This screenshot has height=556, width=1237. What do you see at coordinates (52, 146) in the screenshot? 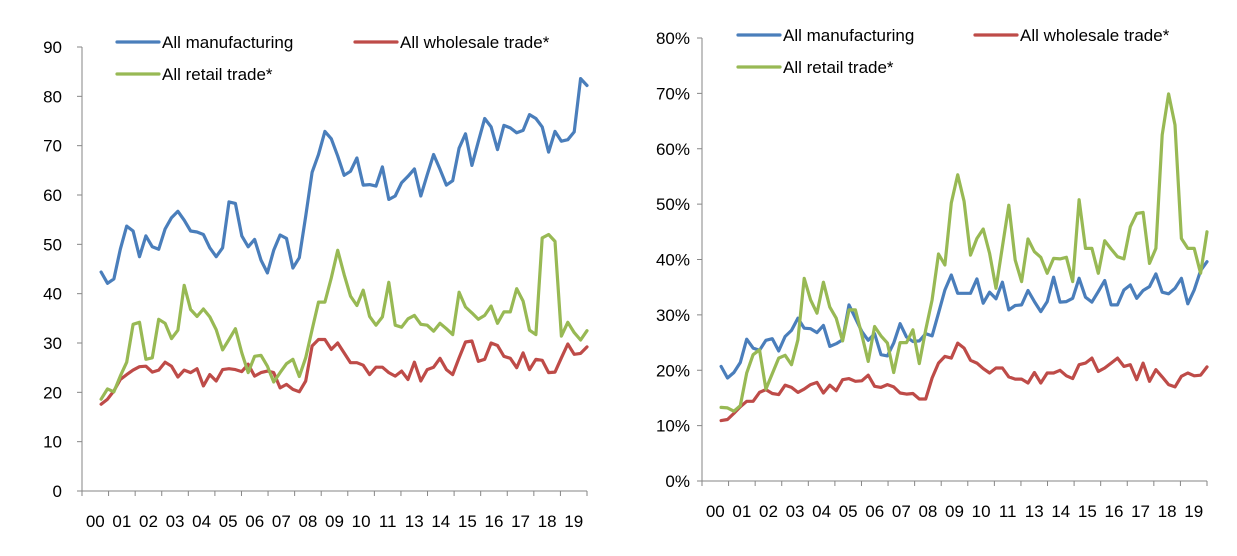
I see `y-tick-label: 70` at bounding box center [52, 146].